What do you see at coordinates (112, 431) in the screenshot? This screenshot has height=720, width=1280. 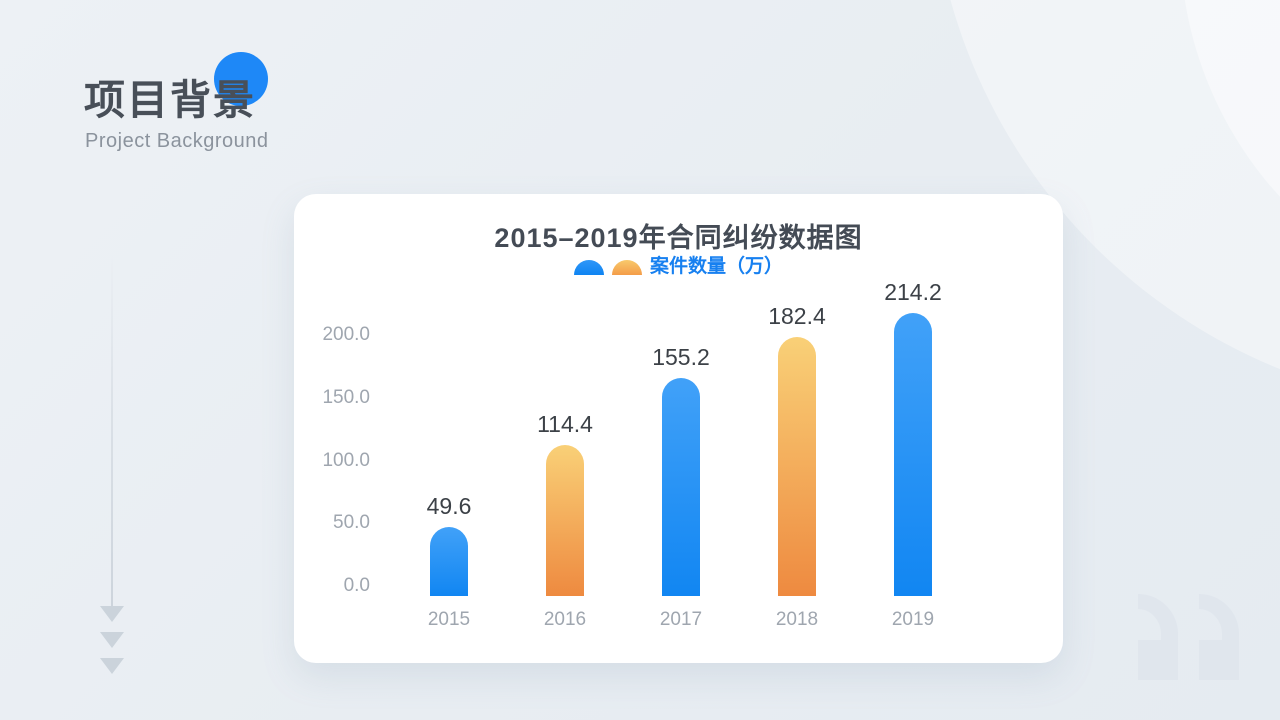 I see `vertical-guide-line` at bounding box center [112, 431].